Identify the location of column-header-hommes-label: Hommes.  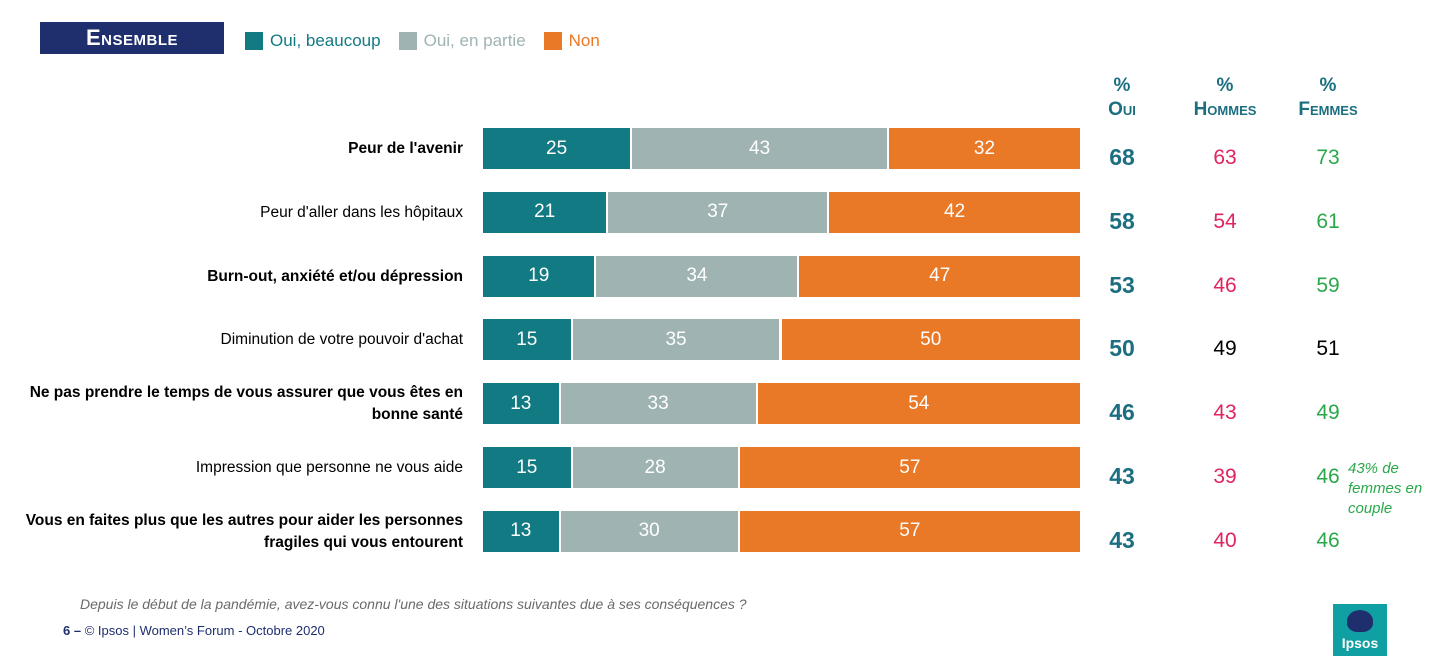
(1225, 109).